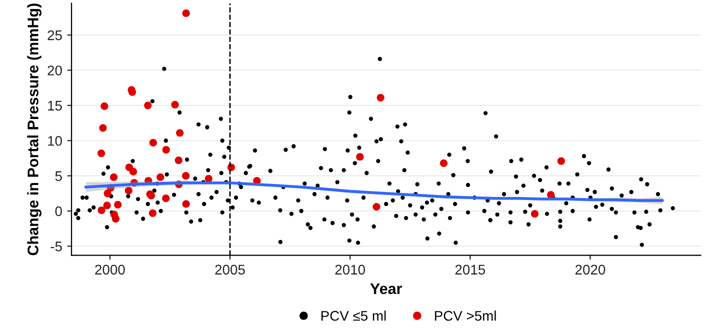 This screenshot has width=715, height=336. I want to click on x-axis-title: Year, so click(386, 288).